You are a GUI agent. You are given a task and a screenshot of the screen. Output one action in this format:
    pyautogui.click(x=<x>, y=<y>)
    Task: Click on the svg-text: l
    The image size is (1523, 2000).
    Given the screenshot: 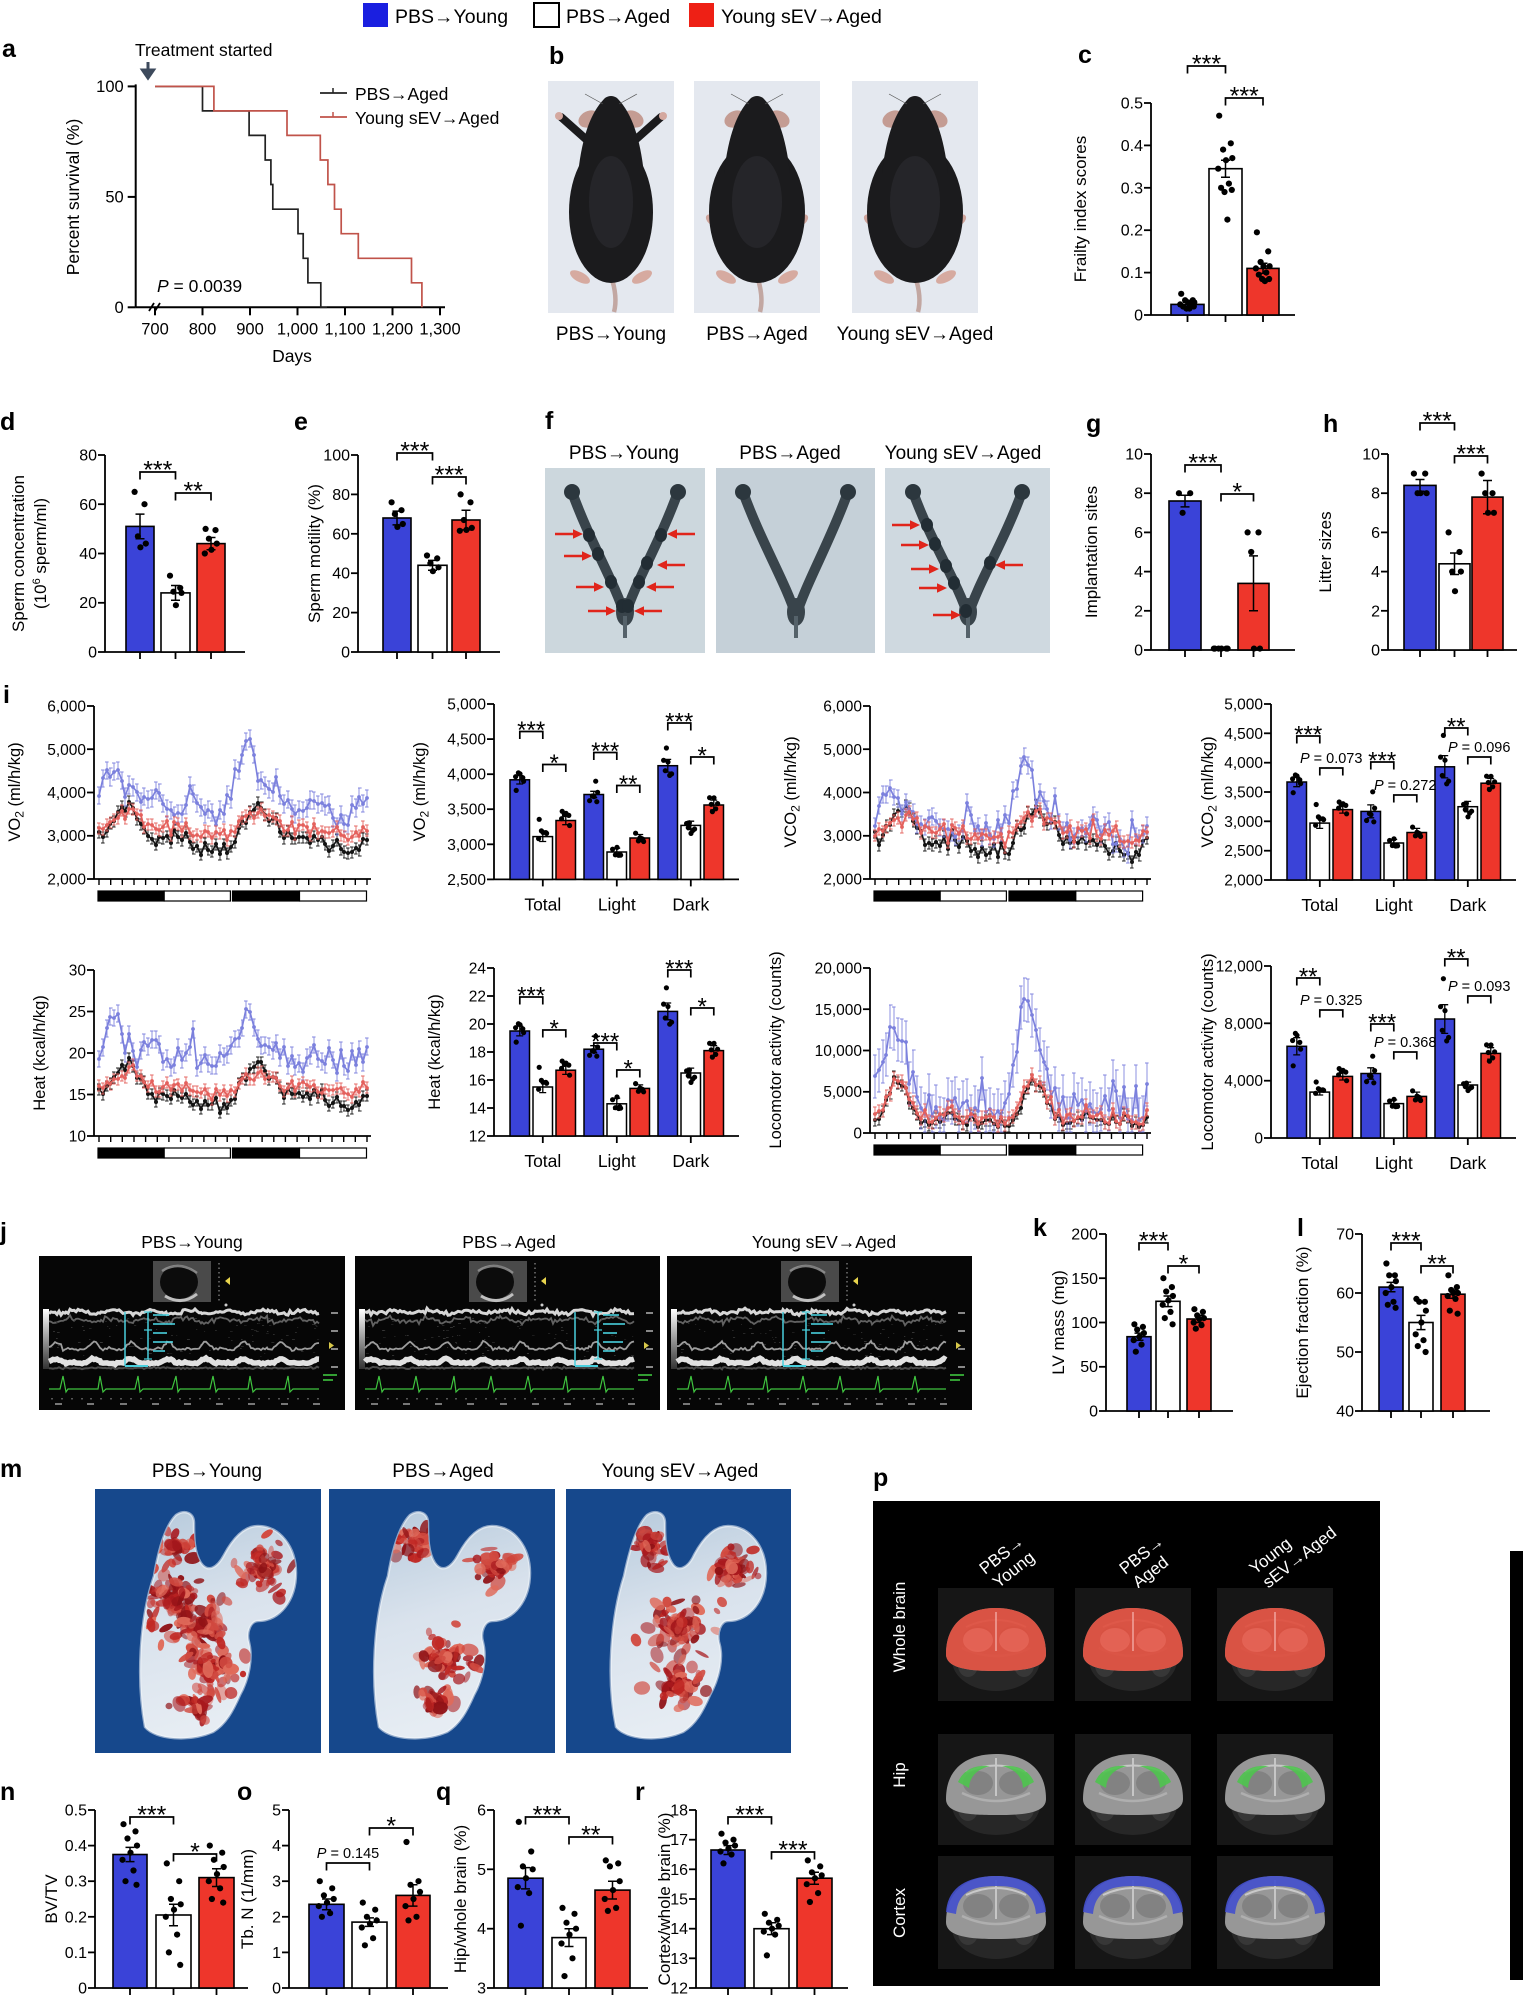 What is the action you would take?
    pyautogui.click(x=1300, y=1228)
    